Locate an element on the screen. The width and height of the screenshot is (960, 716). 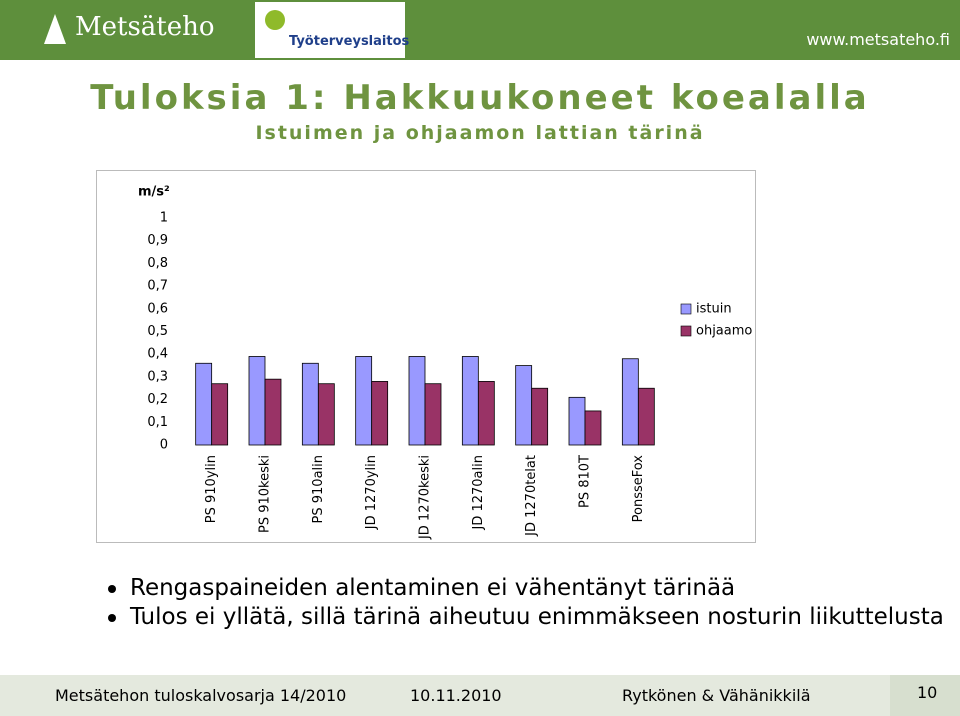
y-tick-label: 0,4 is located at coordinates (157, 354).